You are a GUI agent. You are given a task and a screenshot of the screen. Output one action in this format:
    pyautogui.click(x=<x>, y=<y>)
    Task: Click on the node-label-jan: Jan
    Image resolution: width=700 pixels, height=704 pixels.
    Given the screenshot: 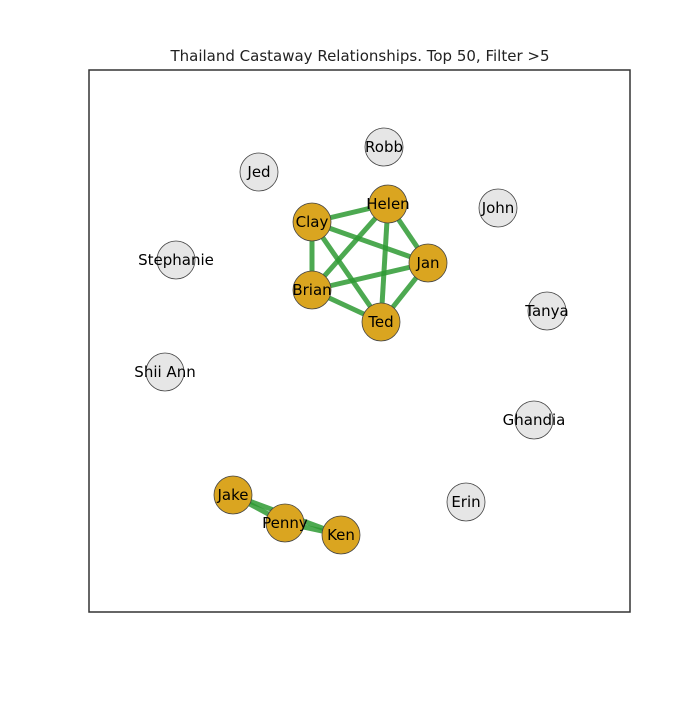 What is the action you would take?
    pyautogui.click(x=427, y=263)
    